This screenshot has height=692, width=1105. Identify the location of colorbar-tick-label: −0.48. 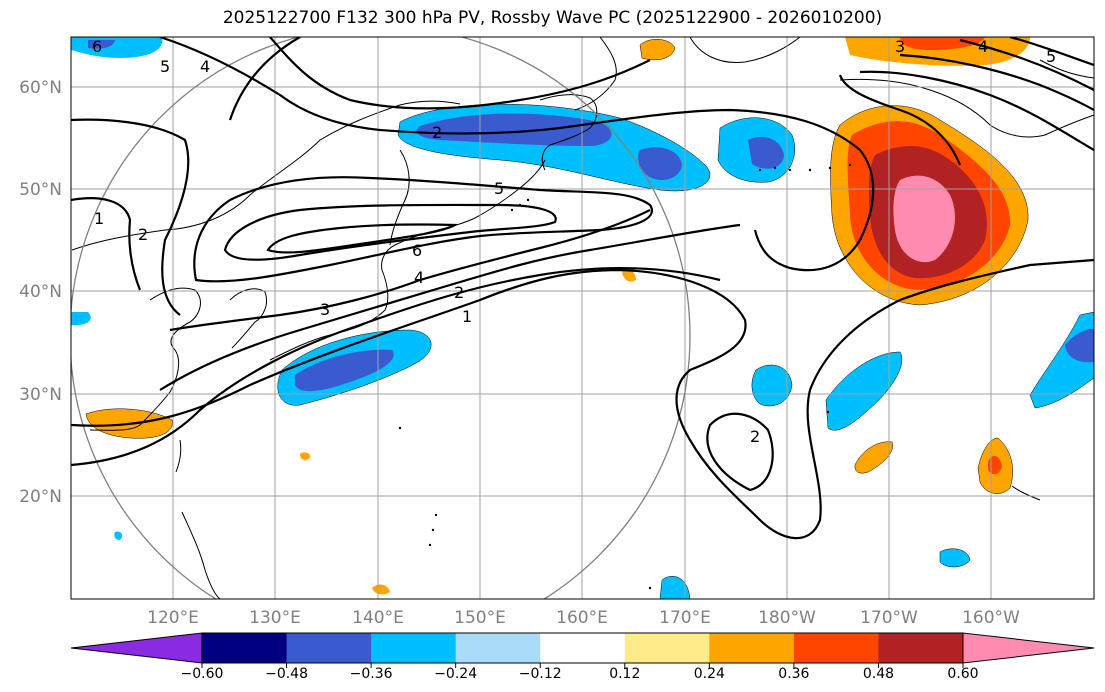
(286, 674).